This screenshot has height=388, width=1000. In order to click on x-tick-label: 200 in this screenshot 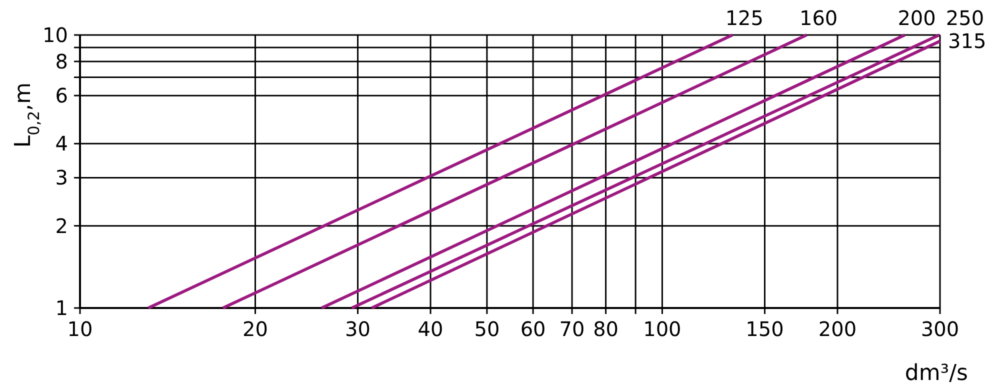, I will do `click(837, 329)`.